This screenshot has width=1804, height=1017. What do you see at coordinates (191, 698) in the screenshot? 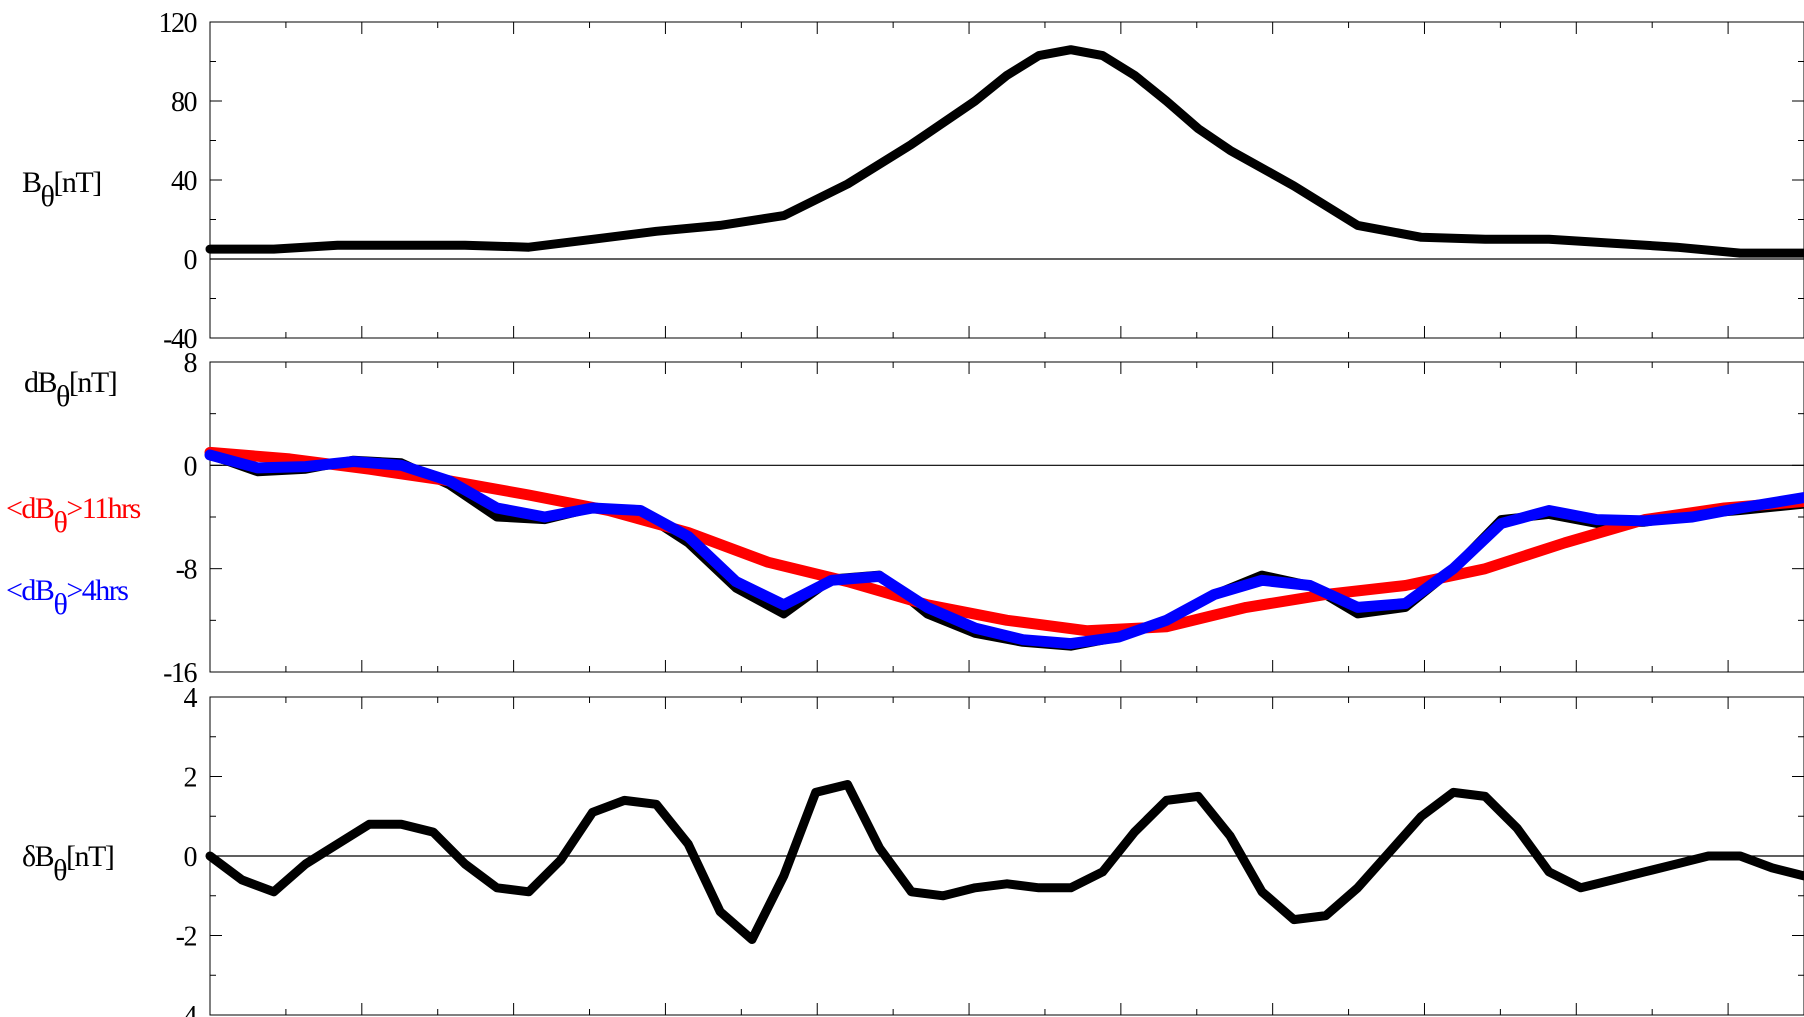
I see `y-tick-label: 4` at bounding box center [191, 698].